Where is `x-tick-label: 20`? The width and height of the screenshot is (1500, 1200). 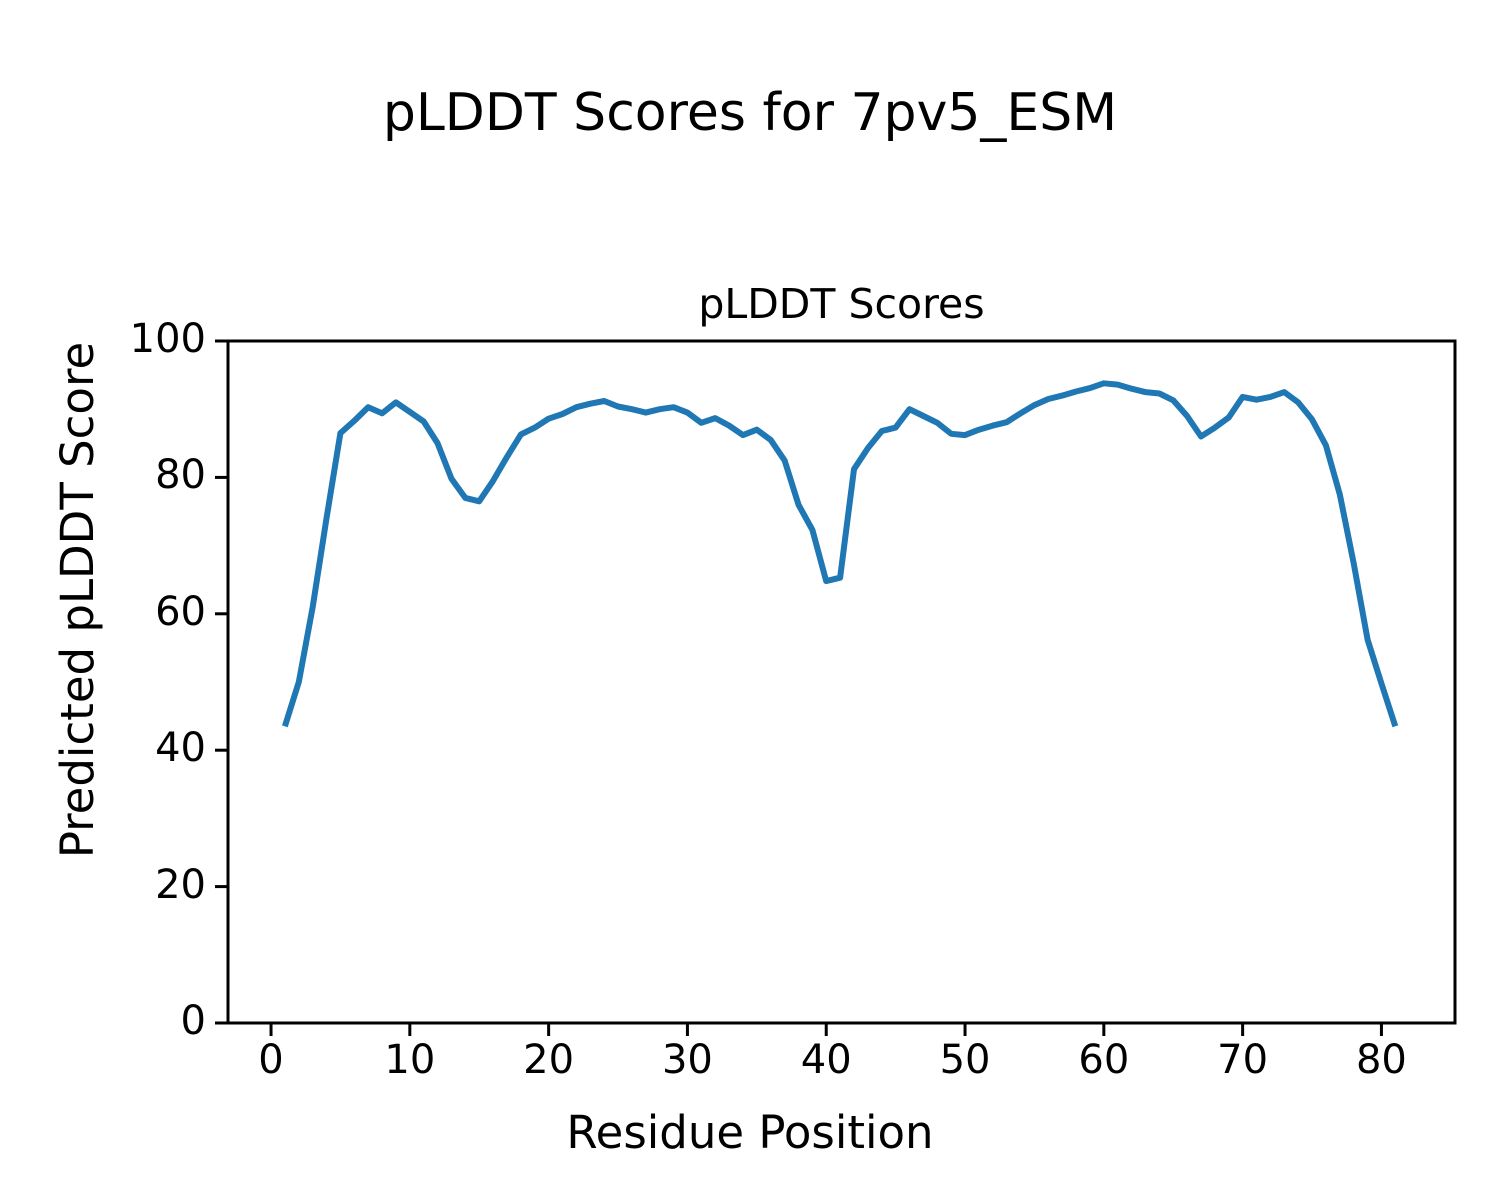 x-tick-label: 20 is located at coordinates (549, 1060).